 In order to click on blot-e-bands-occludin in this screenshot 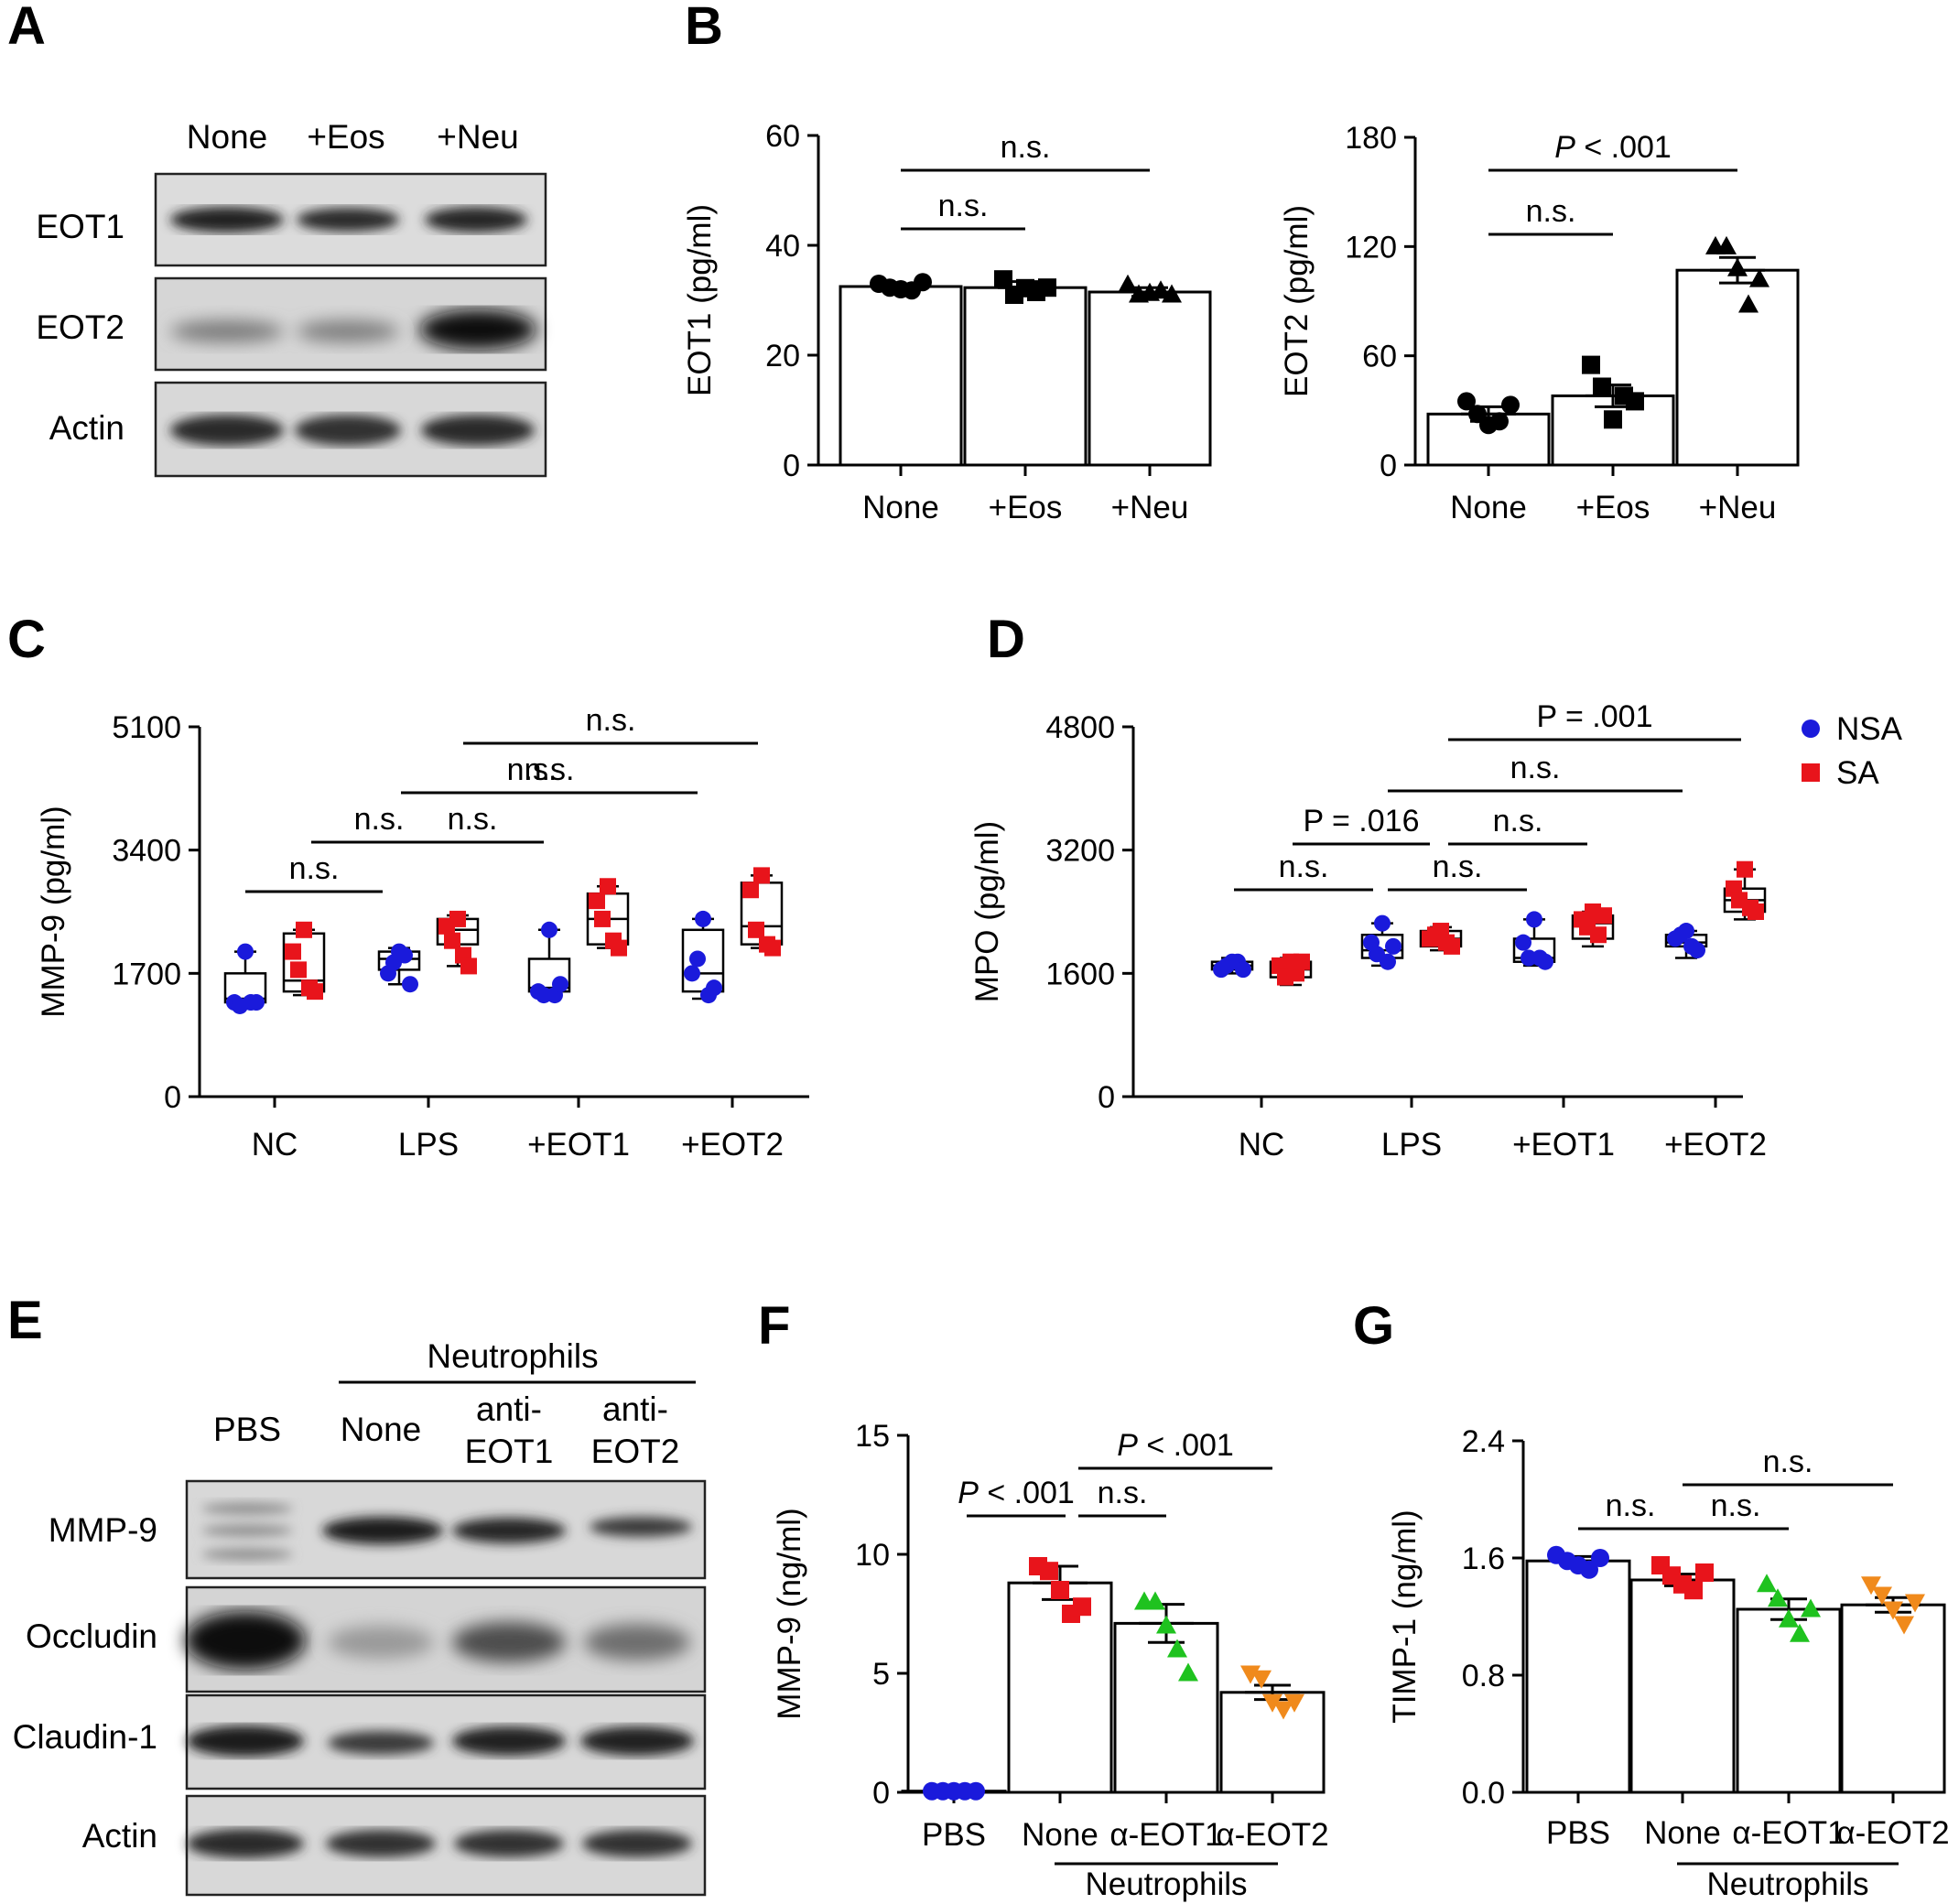, I will do `click(437, 1640)`.